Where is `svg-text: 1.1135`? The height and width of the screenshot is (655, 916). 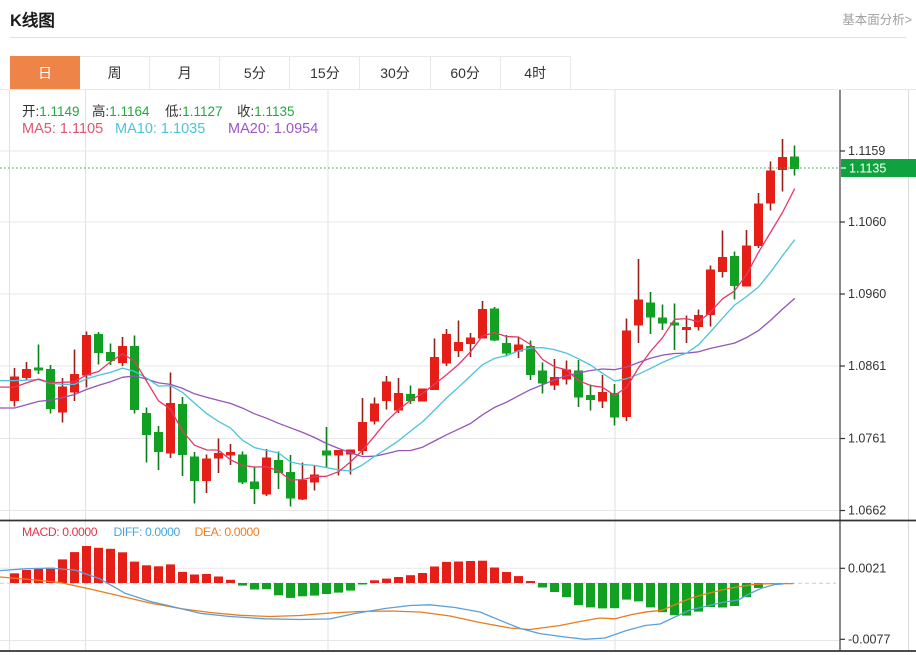
svg-text: 1.1135 is located at coordinates (867, 169).